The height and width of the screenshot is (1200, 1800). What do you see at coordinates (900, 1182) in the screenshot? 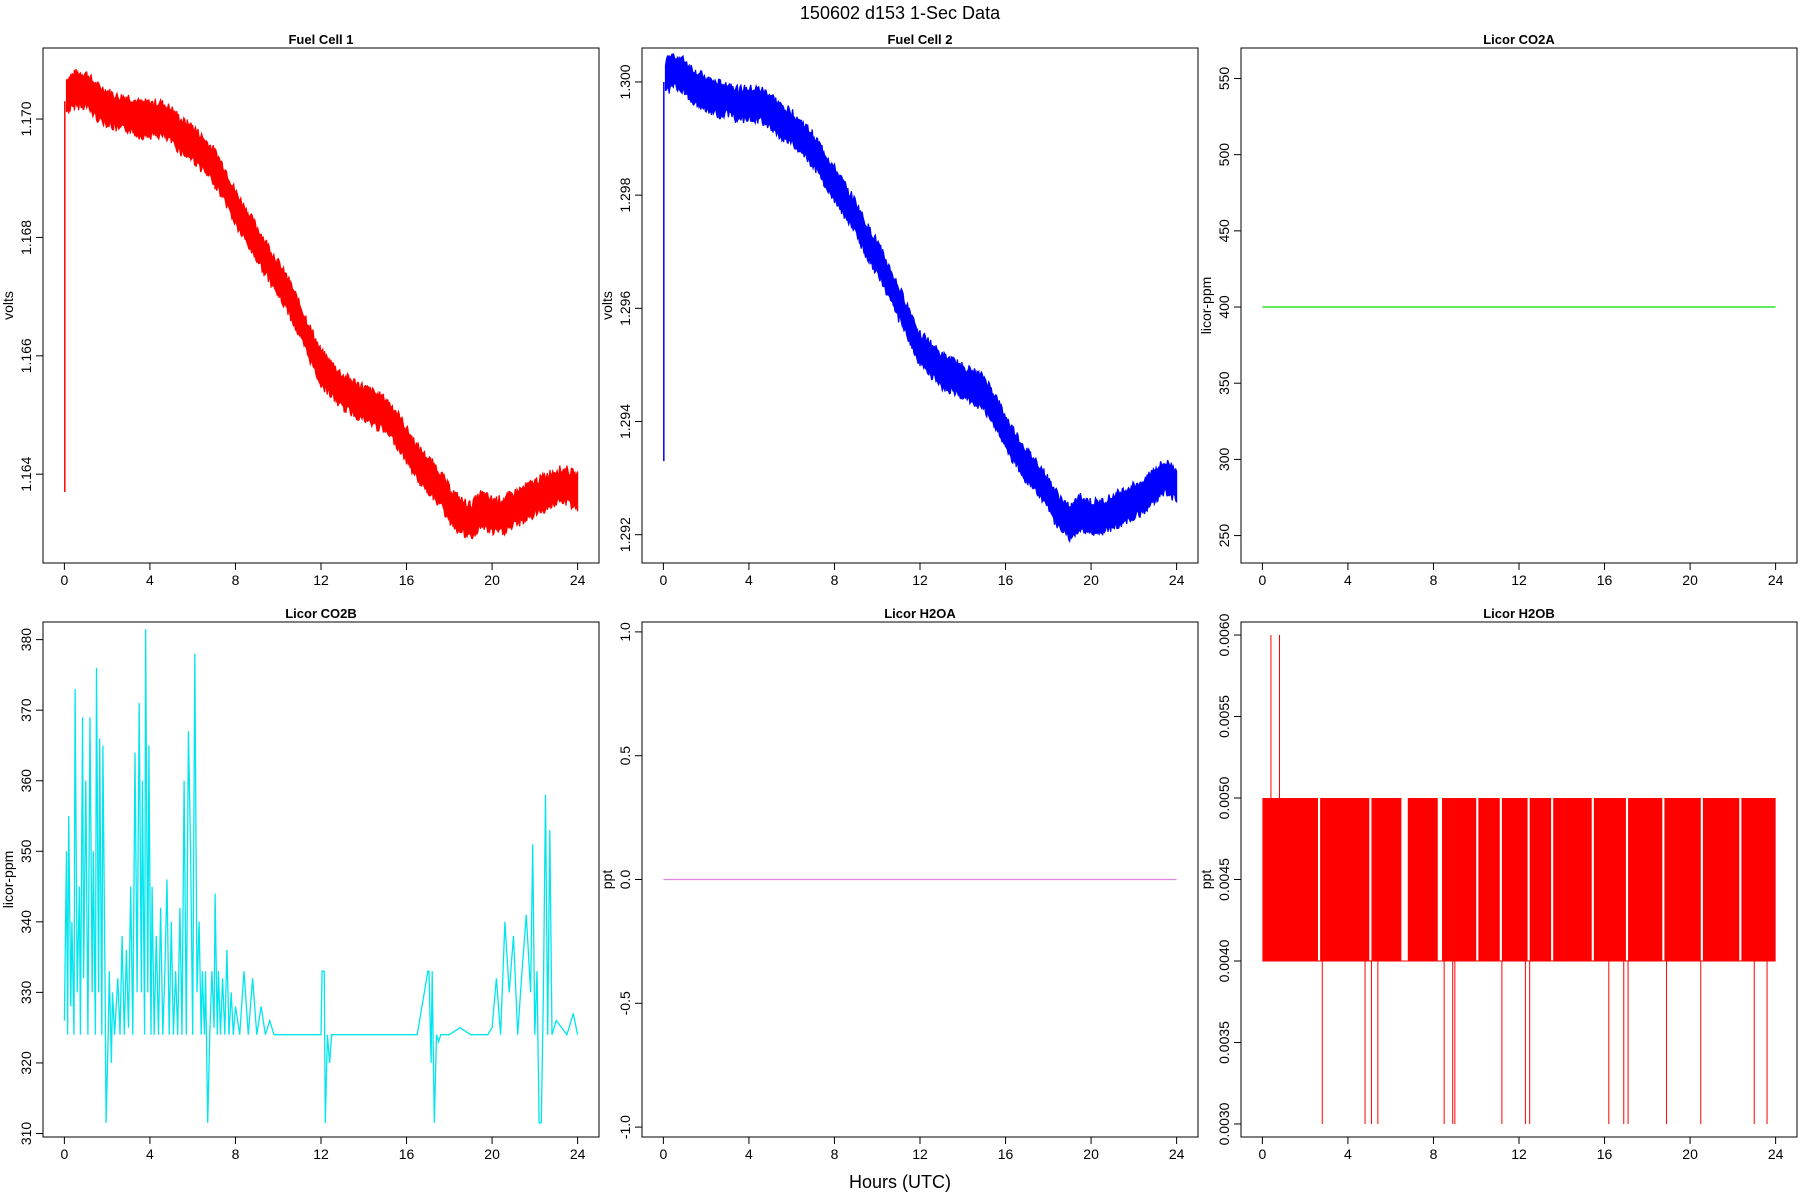
I see `figure-xlabel: Hours (UTC)` at bounding box center [900, 1182].